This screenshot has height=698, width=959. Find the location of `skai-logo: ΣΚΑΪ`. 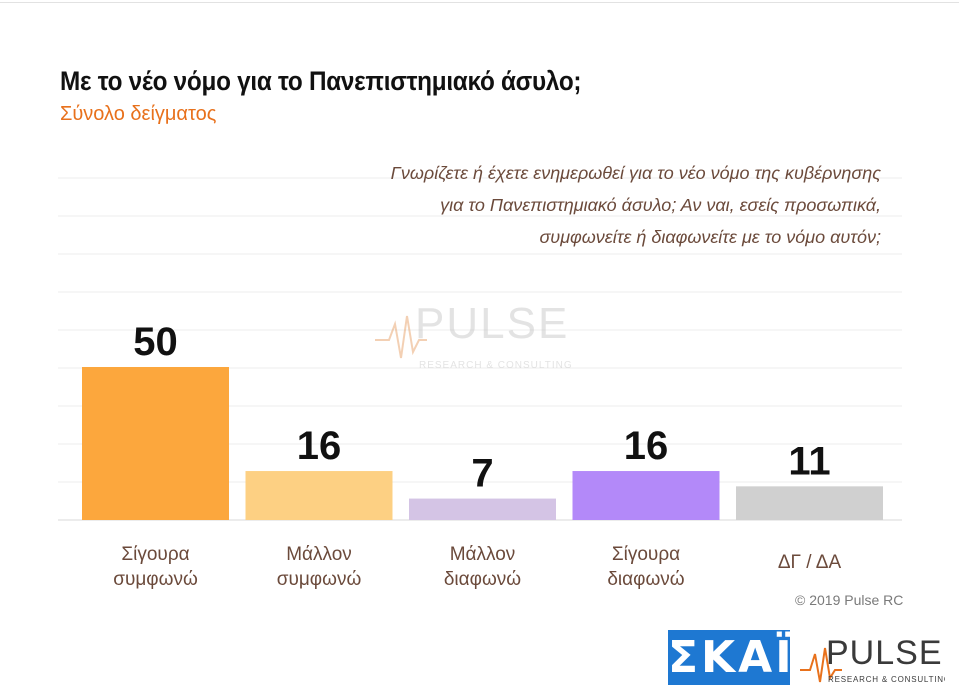

skai-logo: ΣΚΑΪ is located at coordinates (731, 657).